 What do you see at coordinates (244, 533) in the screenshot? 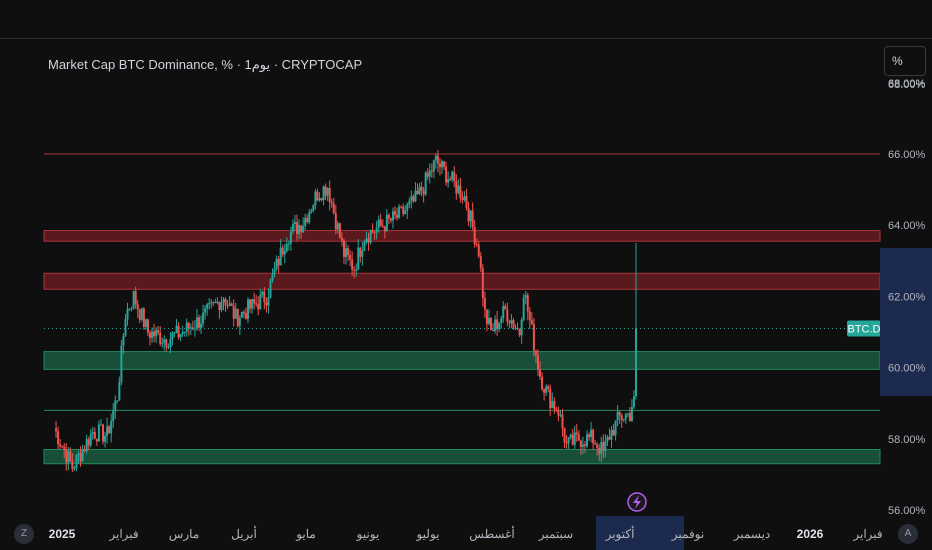
I see `x-tick-label: أبريل` at bounding box center [244, 533].